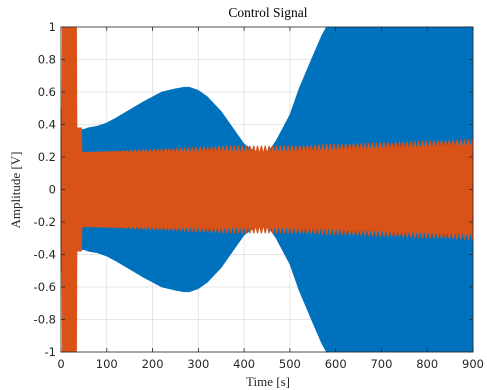  What do you see at coordinates (427, 364) in the screenshot?
I see `x-tick-label-8: 800` at bounding box center [427, 364].